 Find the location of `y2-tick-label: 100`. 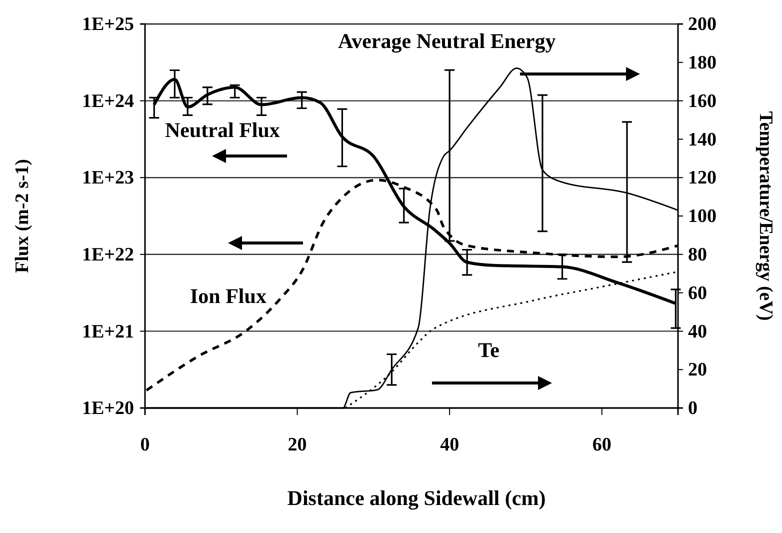

y2-tick-label: 100 is located at coordinates (702, 217).